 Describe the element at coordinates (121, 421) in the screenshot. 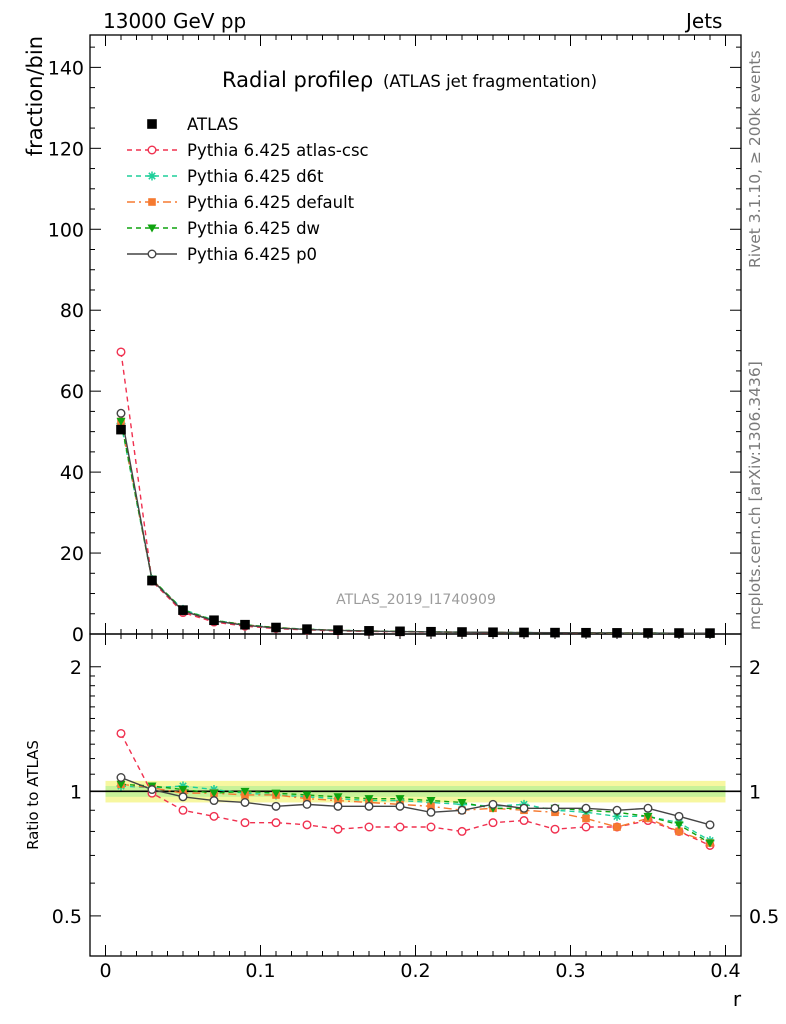

I see `main-point-pythia-6-425-dw` at that location.